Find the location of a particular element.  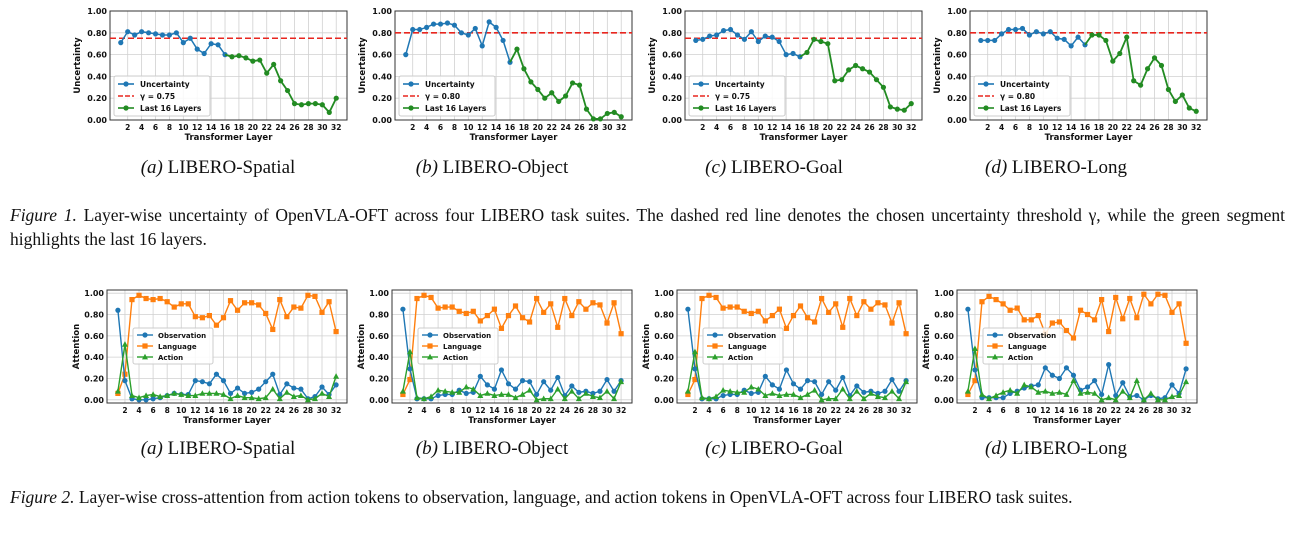

subcaption-1d: (d) LIBERO-Long is located at coordinates (1056, 168).